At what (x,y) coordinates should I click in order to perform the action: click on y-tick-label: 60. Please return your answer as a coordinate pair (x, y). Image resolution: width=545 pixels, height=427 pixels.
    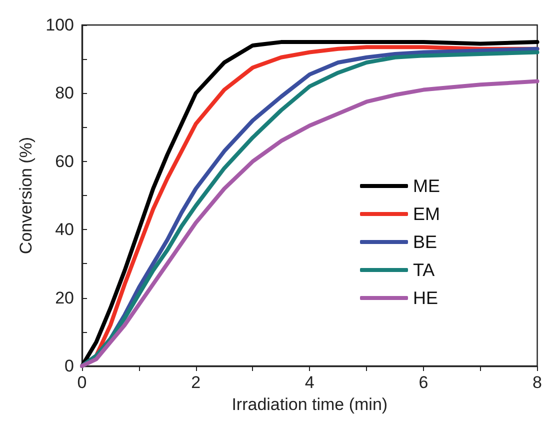
    Looking at the image, I should click on (64, 161).